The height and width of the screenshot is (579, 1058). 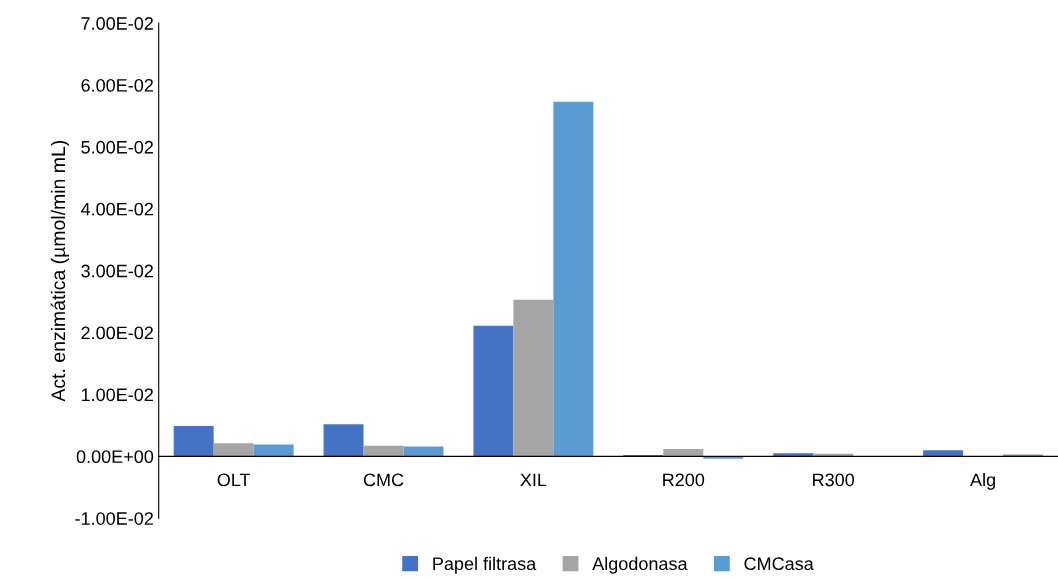 What do you see at coordinates (640, 565) in the screenshot?
I see `legend-label: Algodonasa` at bounding box center [640, 565].